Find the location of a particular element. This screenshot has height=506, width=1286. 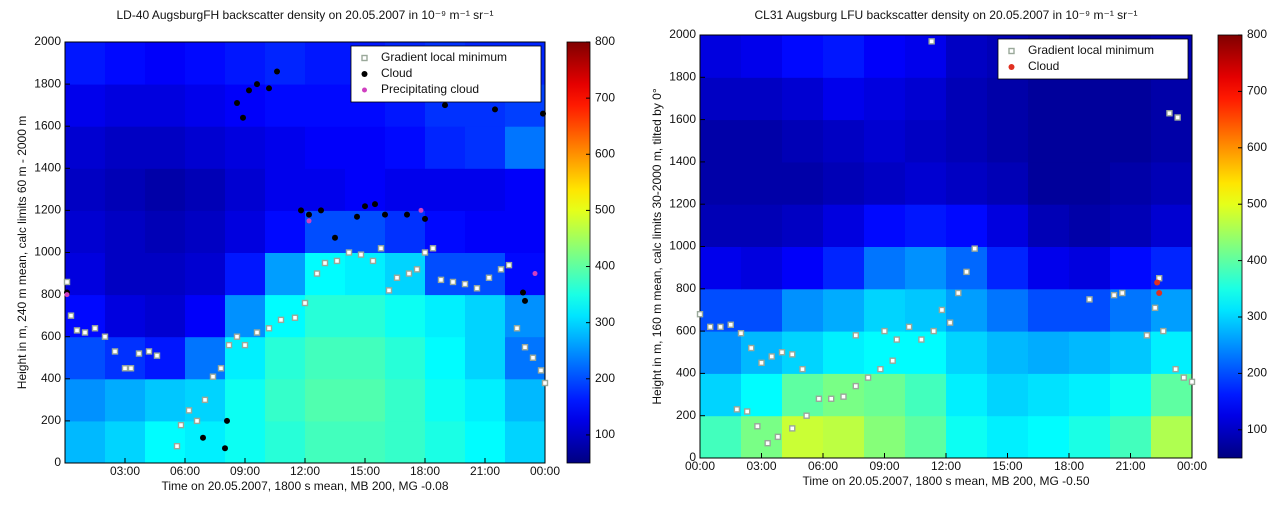

x-tick-label: 00:00 is located at coordinates (700, 466).